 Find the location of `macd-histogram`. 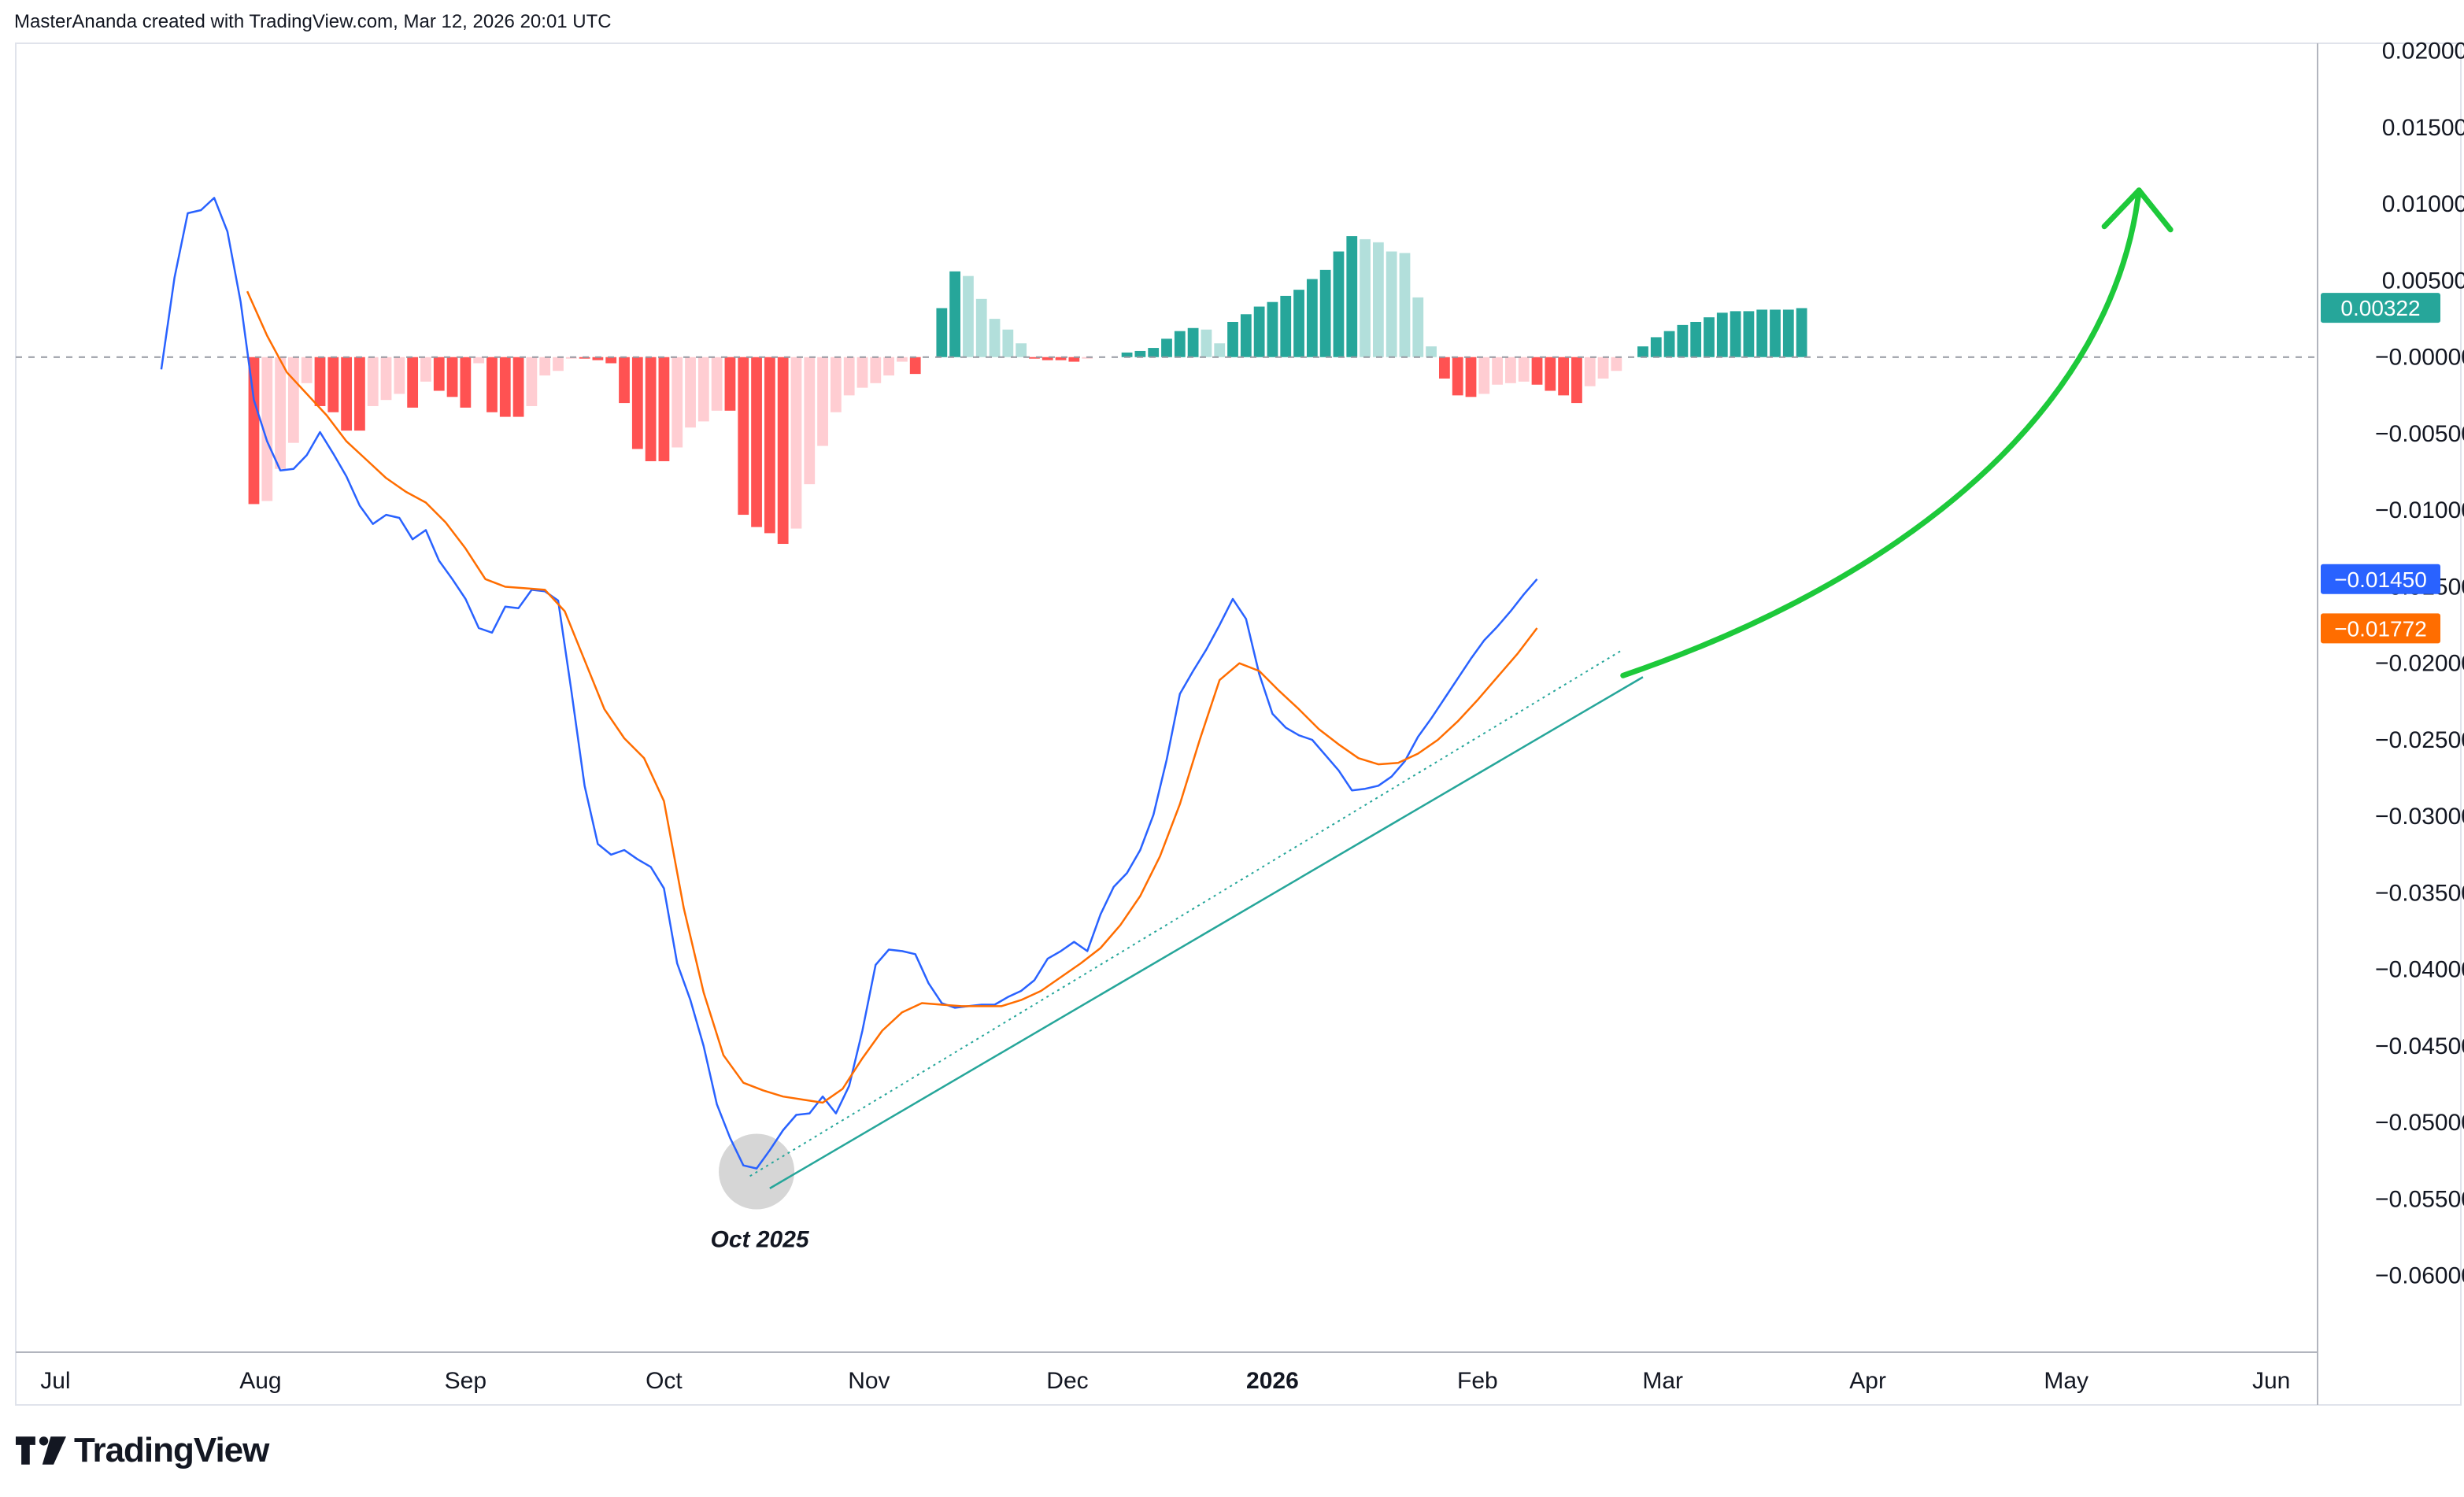

macd-histogram is located at coordinates (1027, 390).